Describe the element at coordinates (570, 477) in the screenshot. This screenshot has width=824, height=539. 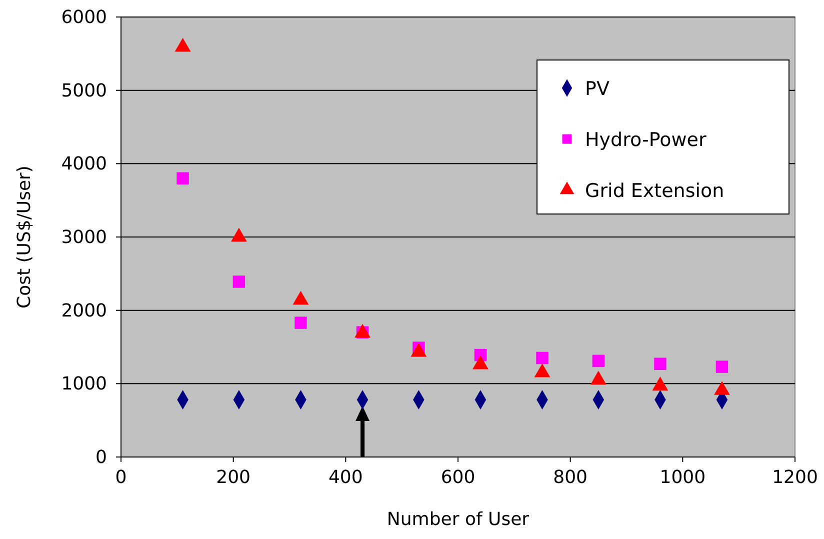
I see `x-tick-label: 800` at that location.